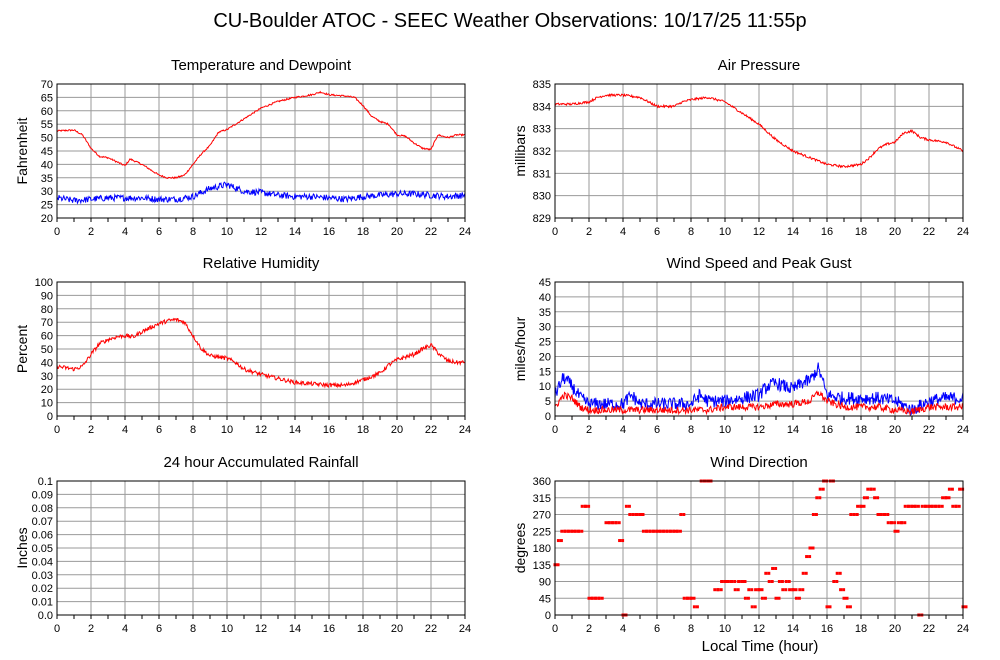 The image size is (1000, 660). I want to click on x-tick-label: 4, so click(623, 232).